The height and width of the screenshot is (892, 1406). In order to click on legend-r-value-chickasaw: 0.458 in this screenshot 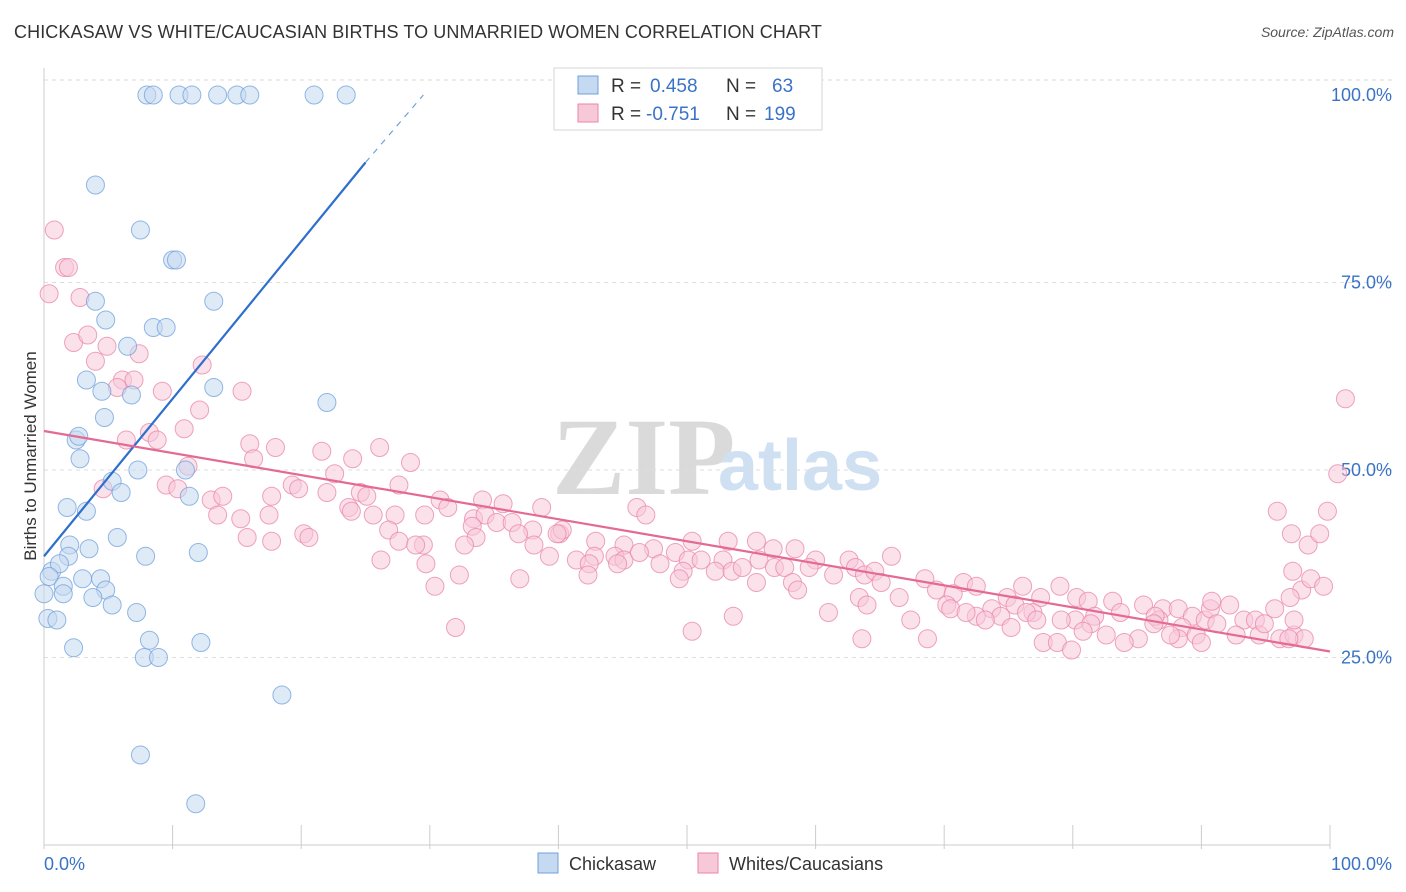, I will do `click(674, 86)`.